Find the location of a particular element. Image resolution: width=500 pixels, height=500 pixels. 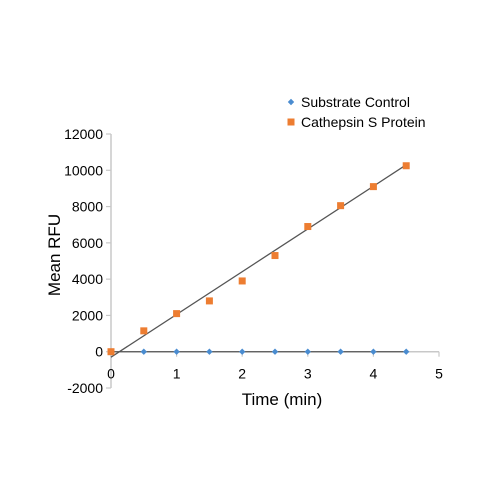

y-tick-label: 6000 is located at coordinates (87, 243).